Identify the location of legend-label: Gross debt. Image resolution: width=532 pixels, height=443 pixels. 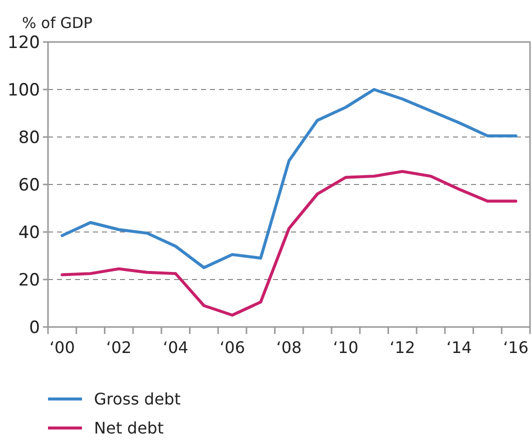
(137, 399).